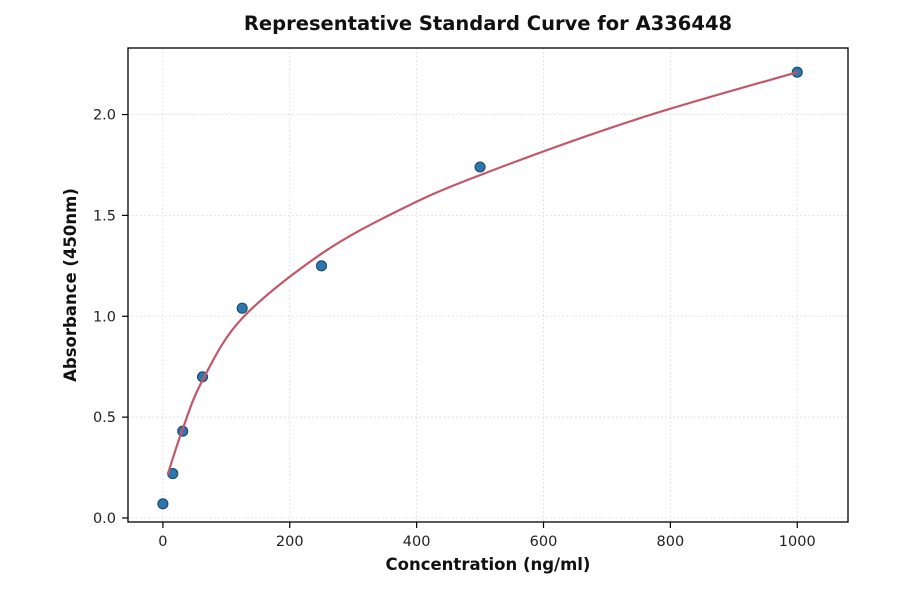  What do you see at coordinates (417, 542) in the screenshot?
I see `x-tick-label: 400` at bounding box center [417, 542].